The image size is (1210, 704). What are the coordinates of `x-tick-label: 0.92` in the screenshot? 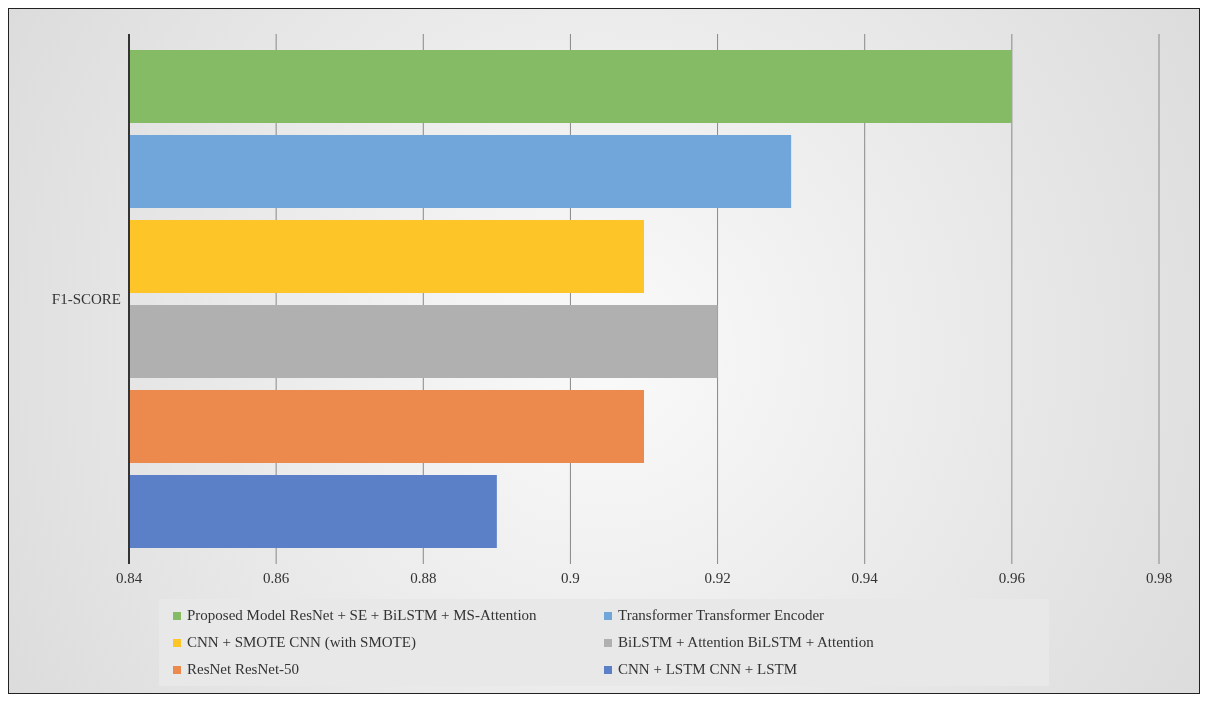 It's located at (717, 577).